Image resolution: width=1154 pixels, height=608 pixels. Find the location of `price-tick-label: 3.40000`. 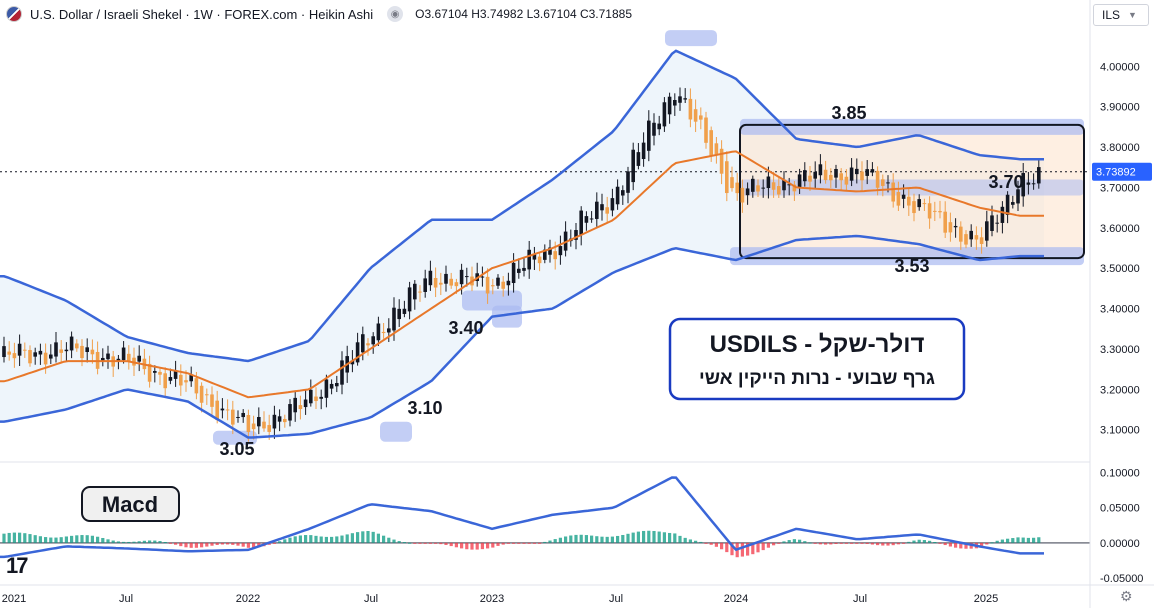

price-tick-label: 3.40000 is located at coordinates (1120, 310).